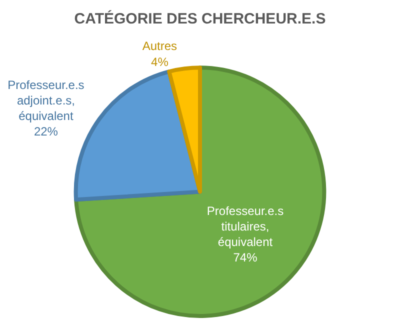  I want to click on data-label: 22%, so click(46, 131).